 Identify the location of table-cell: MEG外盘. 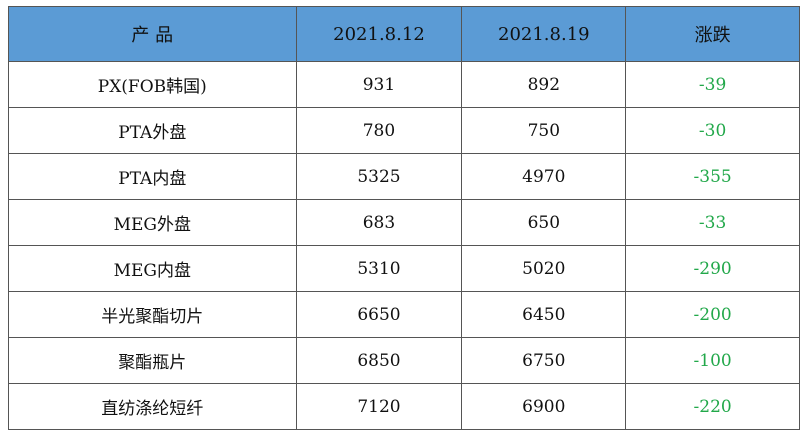
(152, 222).